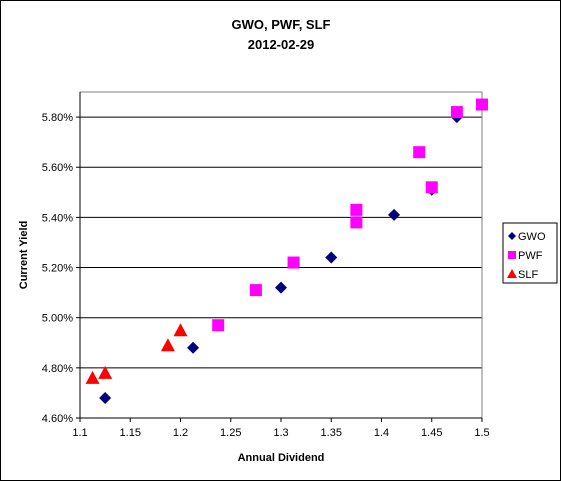 The image size is (561, 481). I want to click on chart-subtitle: 2012-02-29, so click(281, 44).